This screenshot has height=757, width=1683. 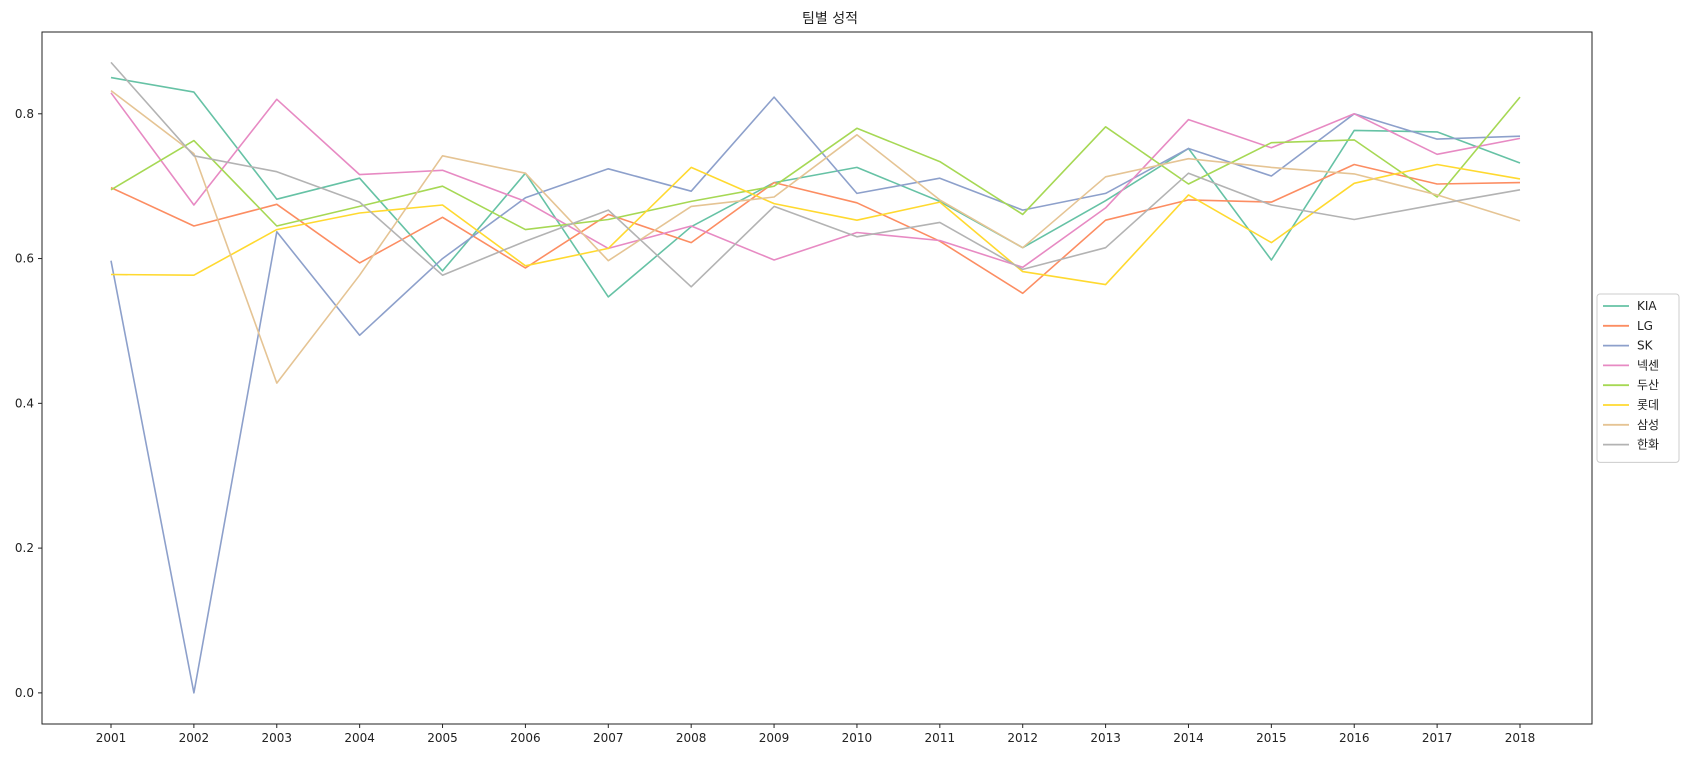 I want to click on legend-label: 넥센, so click(x=1648, y=365).